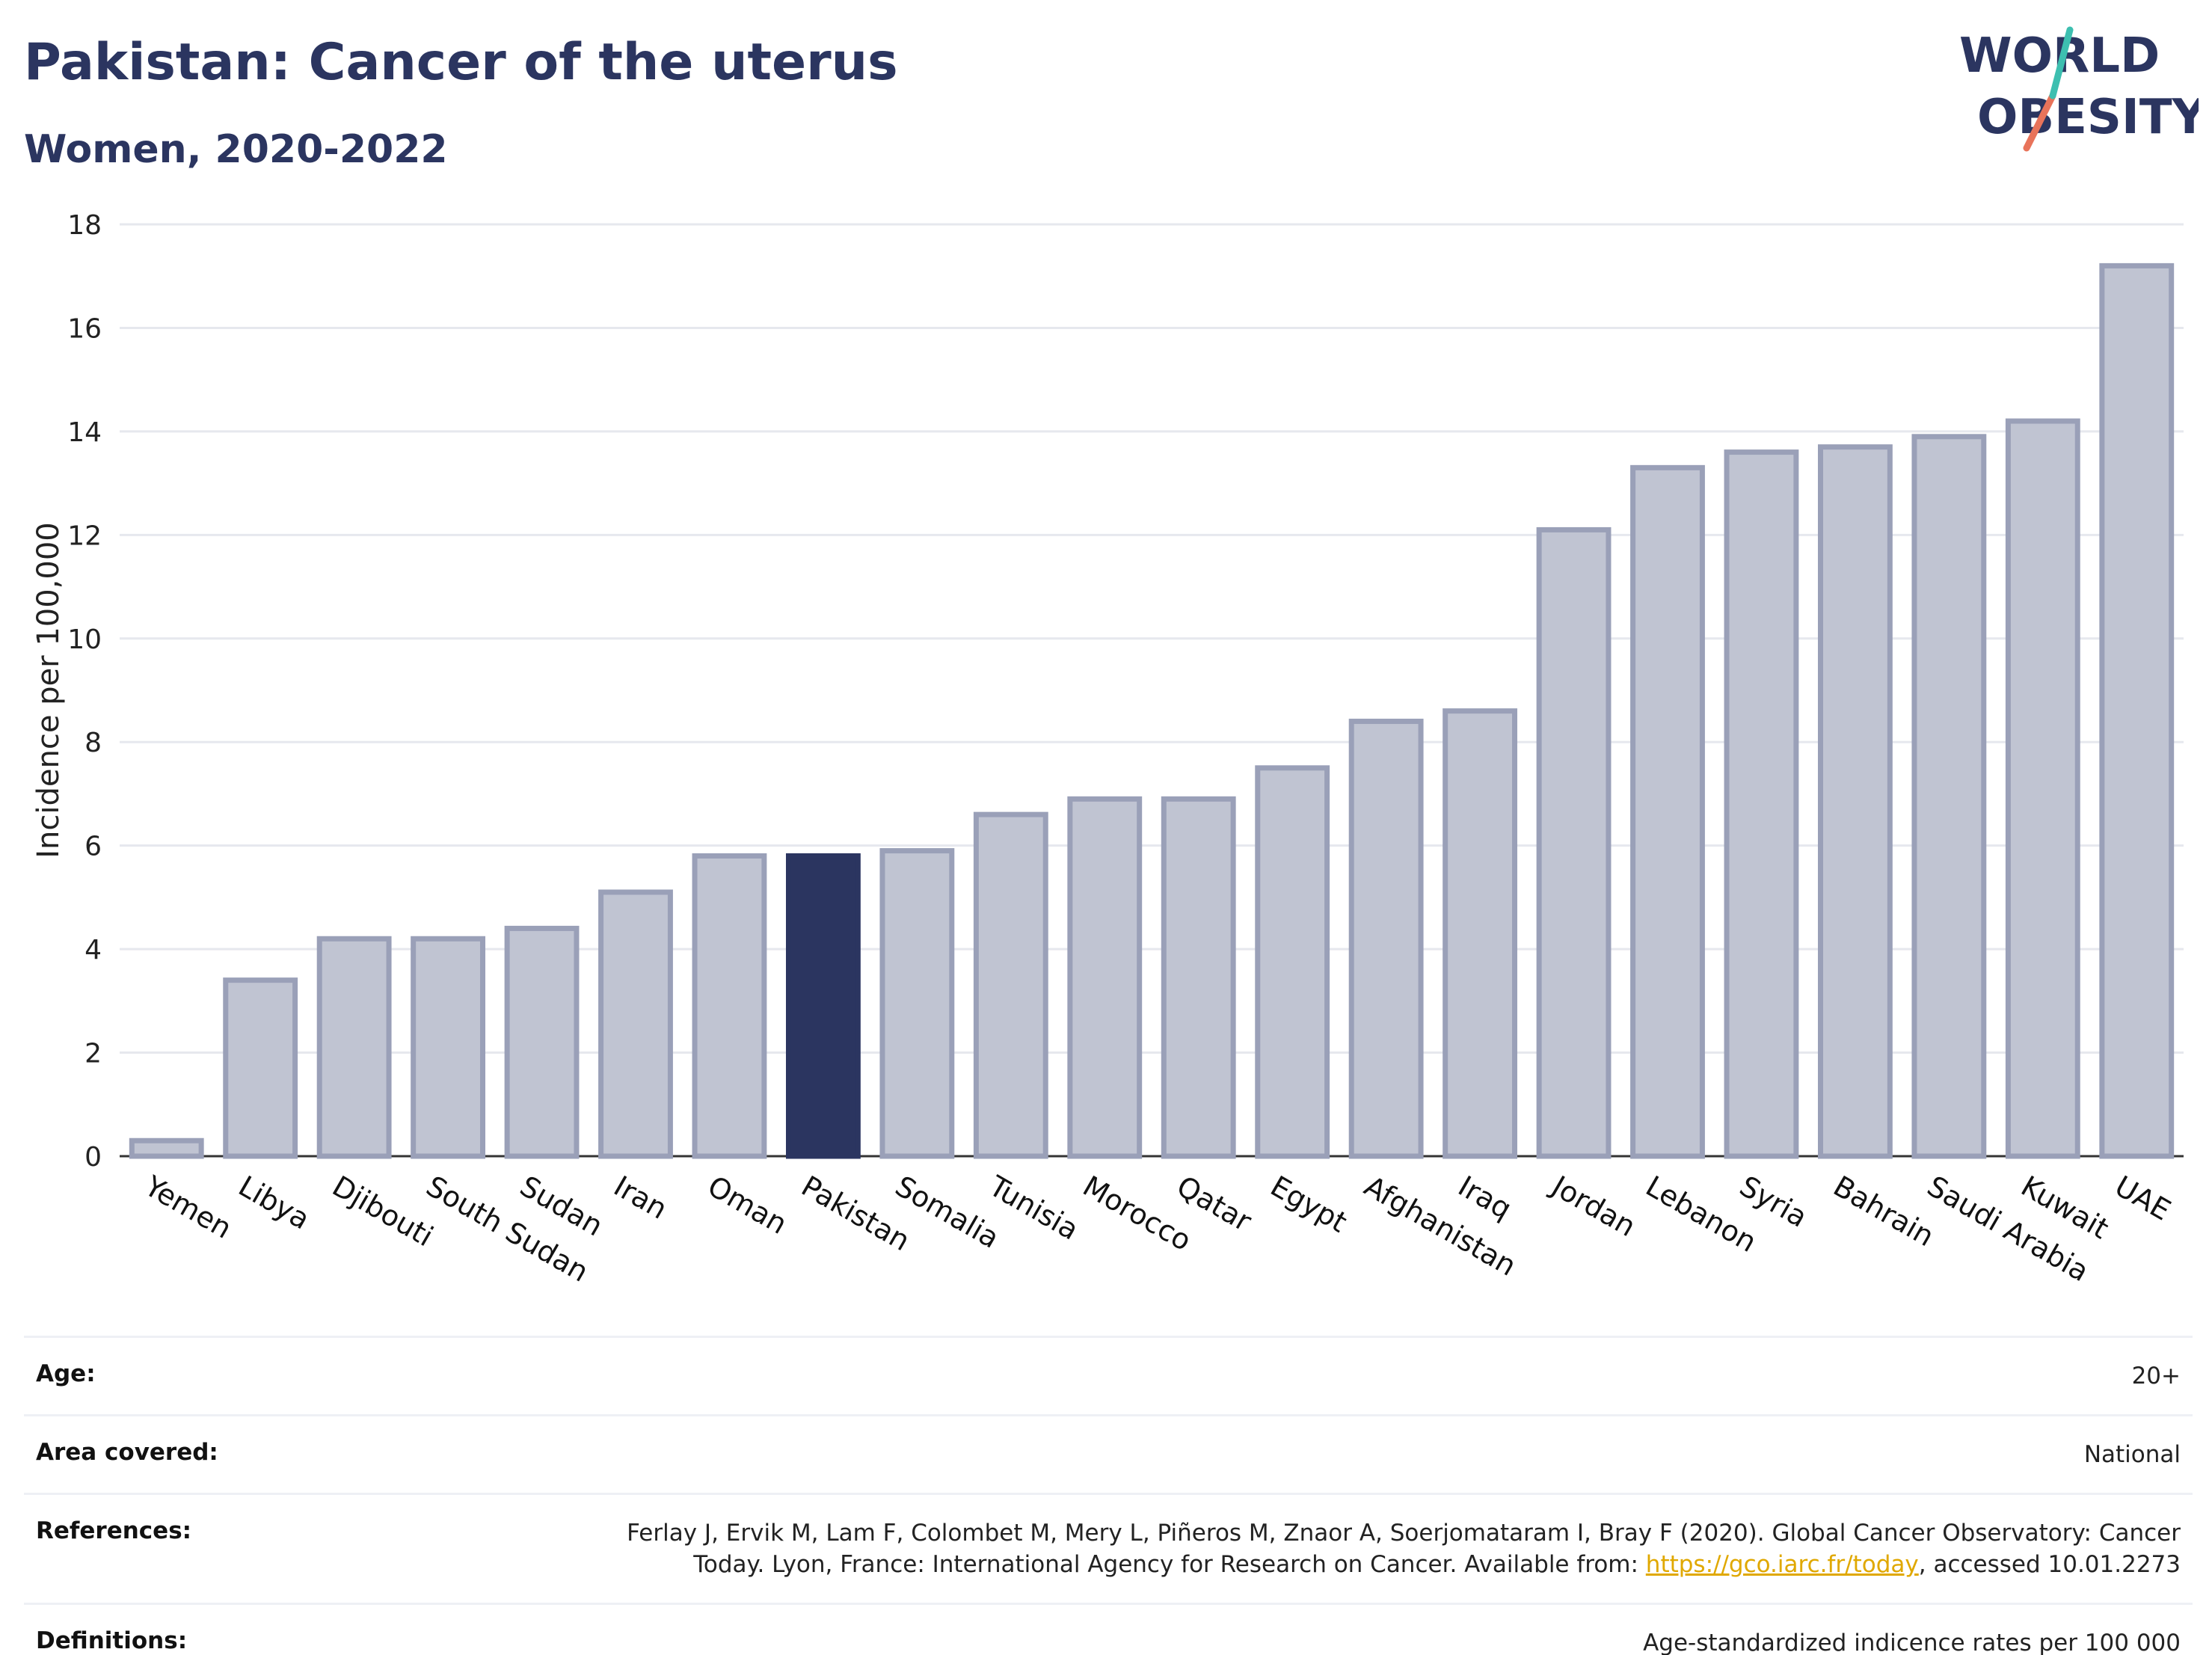 The width and height of the screenshot is (2212, 1655). What do you see at coordinates (84, 639) in the screenshot?
I see `y-tick-label: 10` at bounding box center [84, 639].